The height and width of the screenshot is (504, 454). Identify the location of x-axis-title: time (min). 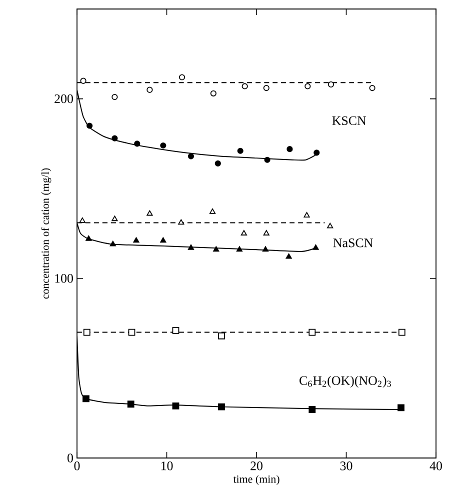
(256, 480).